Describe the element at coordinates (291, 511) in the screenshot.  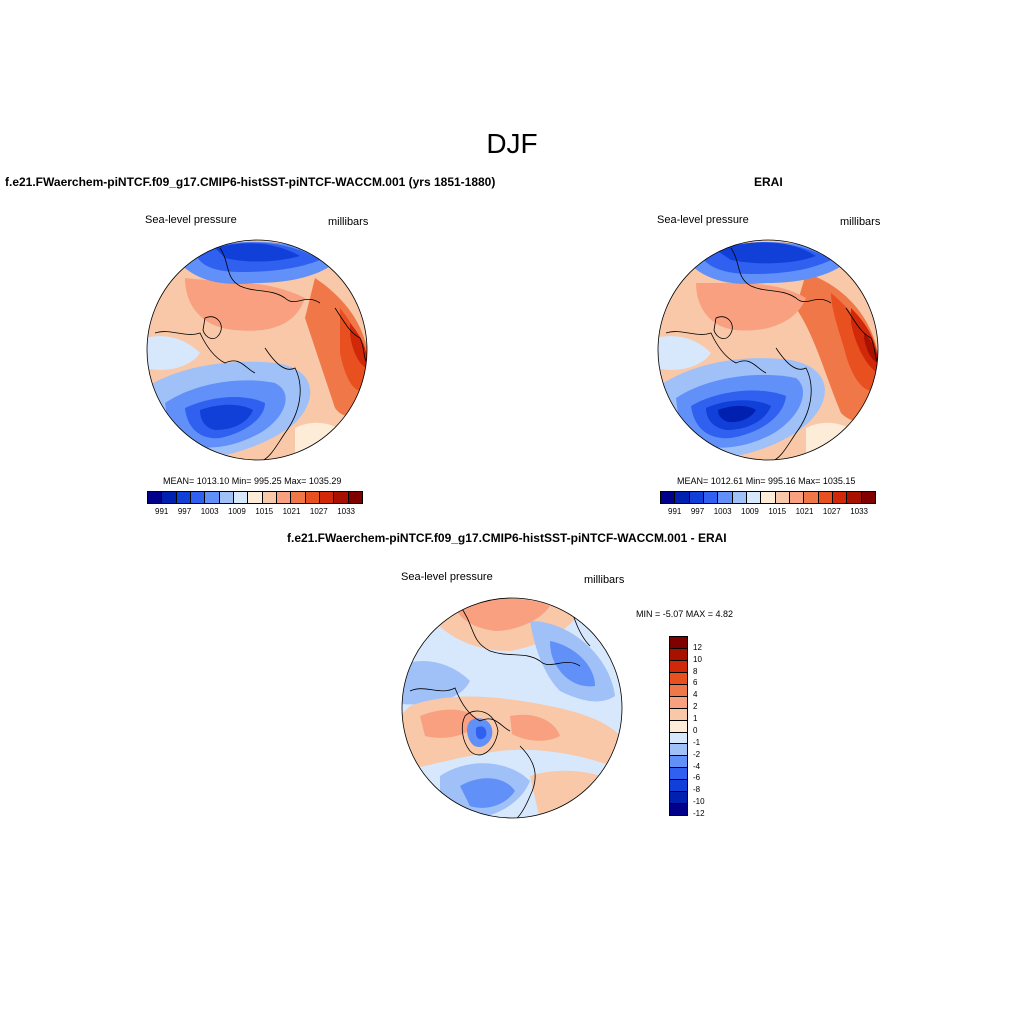
I see `model-colorbar-tick-label: 1021` at that location.